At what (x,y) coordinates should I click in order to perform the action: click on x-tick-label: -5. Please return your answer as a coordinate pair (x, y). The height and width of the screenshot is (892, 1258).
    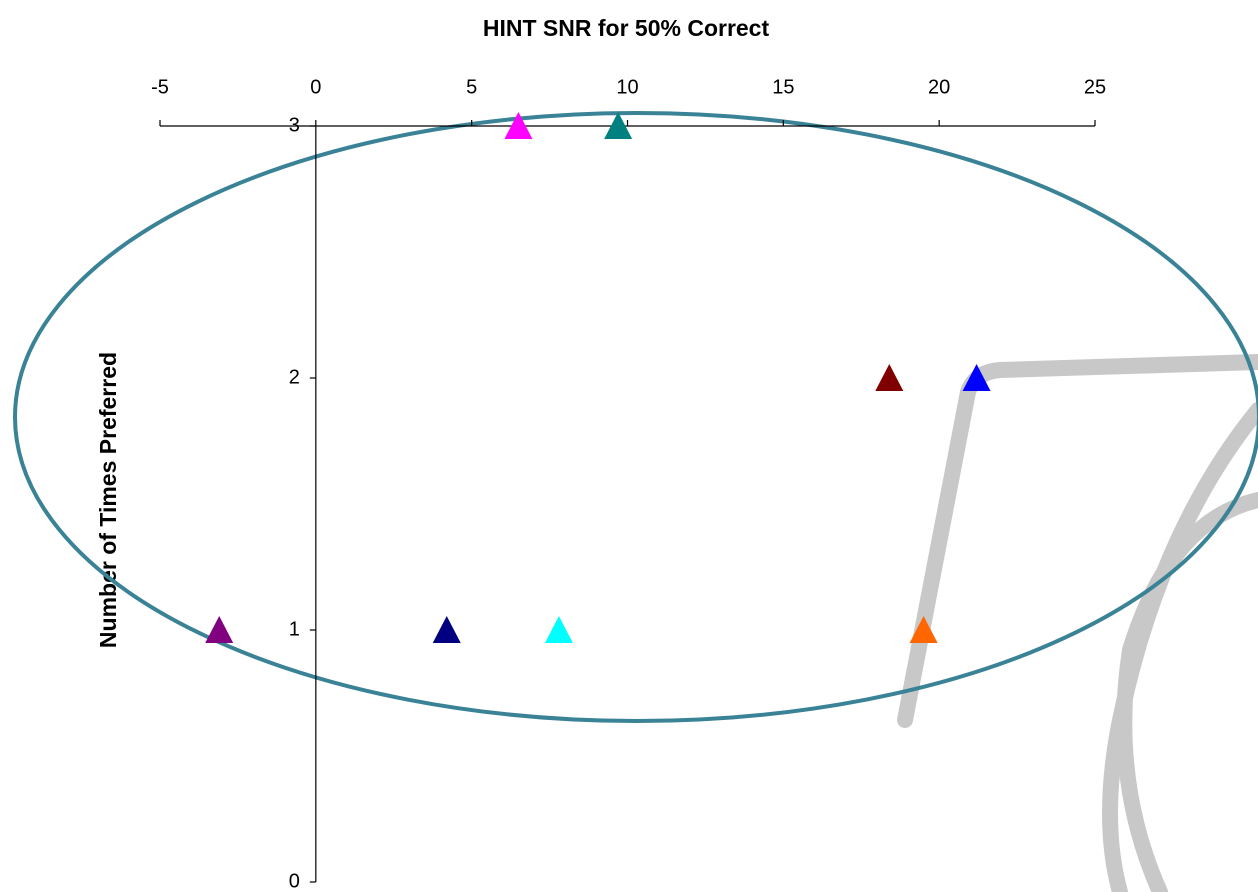
    Looking at the image, I should click on (160, 87).